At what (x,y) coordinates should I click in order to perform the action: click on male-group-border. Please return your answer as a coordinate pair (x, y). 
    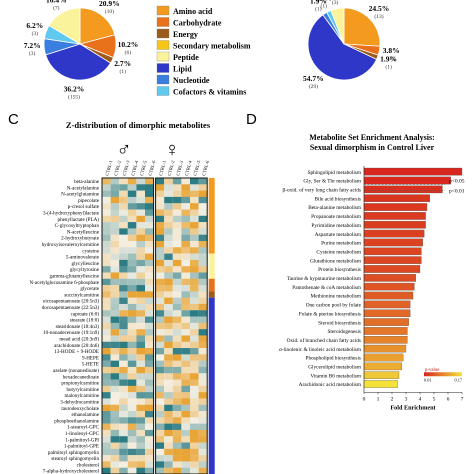
    Looking at the image, I should click on (128, 325).